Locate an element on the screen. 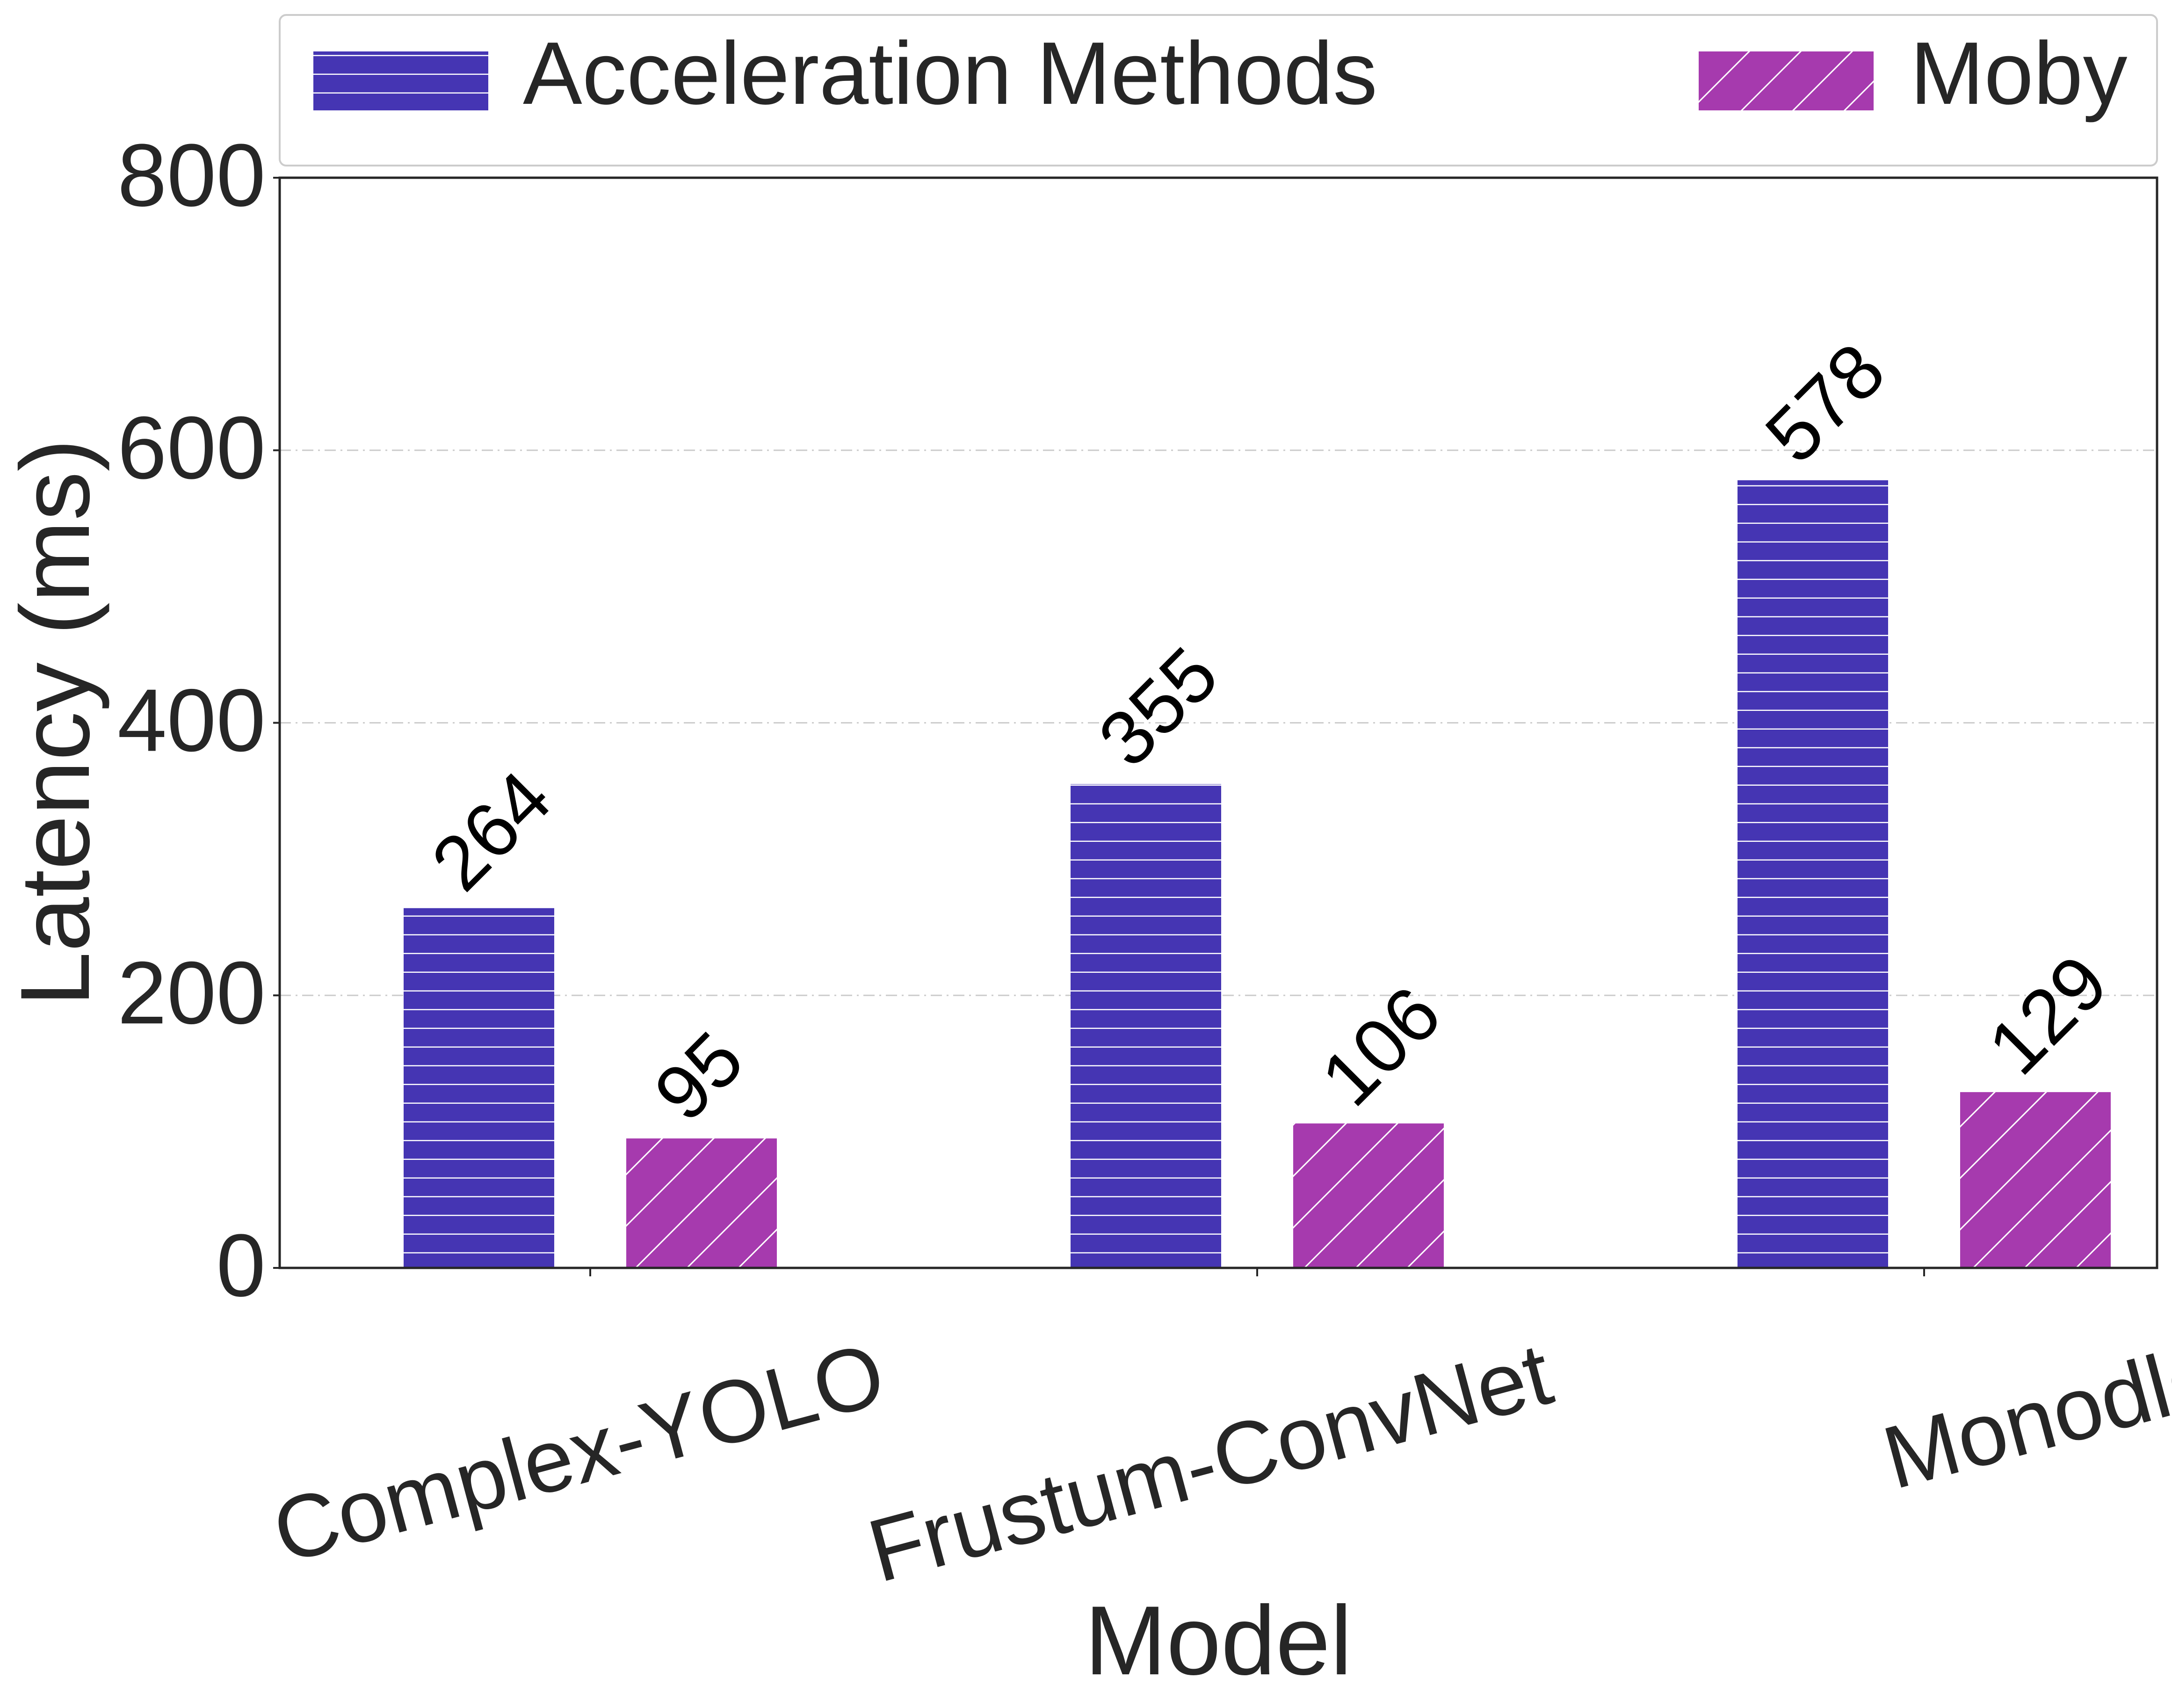 This screenshot has width=2172, height=1708. y-tick-label: 400 is located at coordinates (191, 720).